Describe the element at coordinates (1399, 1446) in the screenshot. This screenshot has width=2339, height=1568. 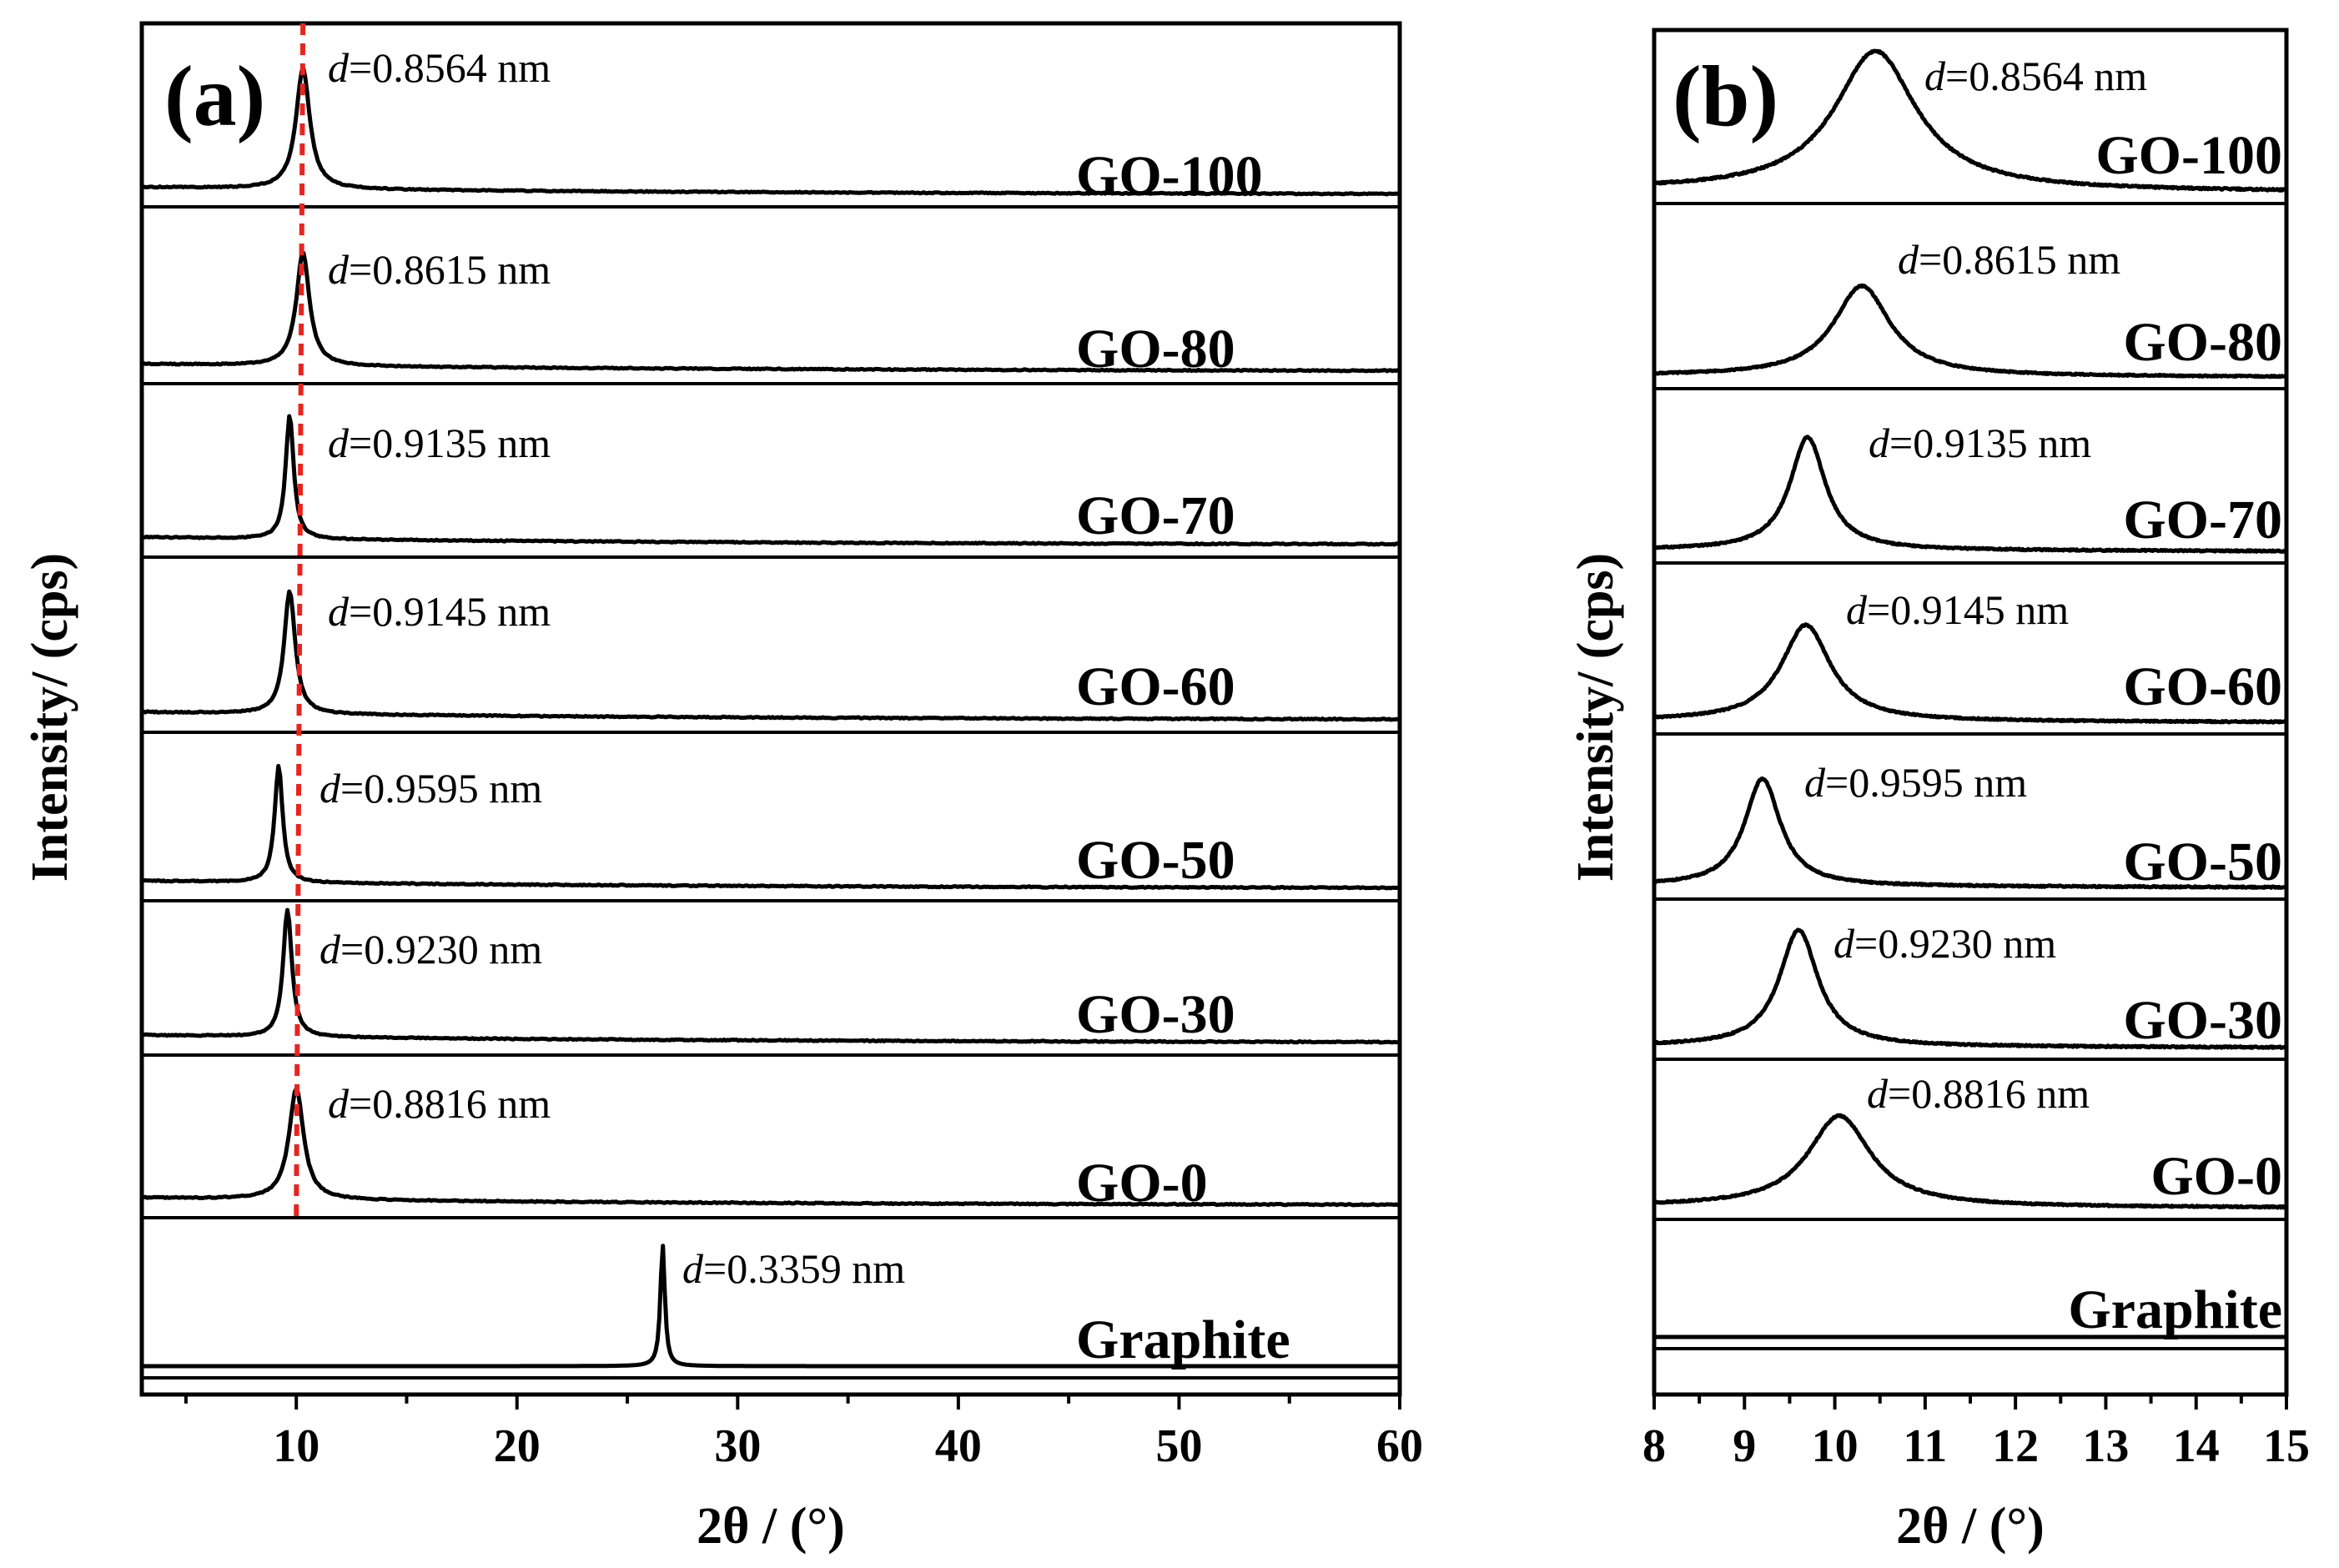
I see `x-tick-label: 60` at that location.